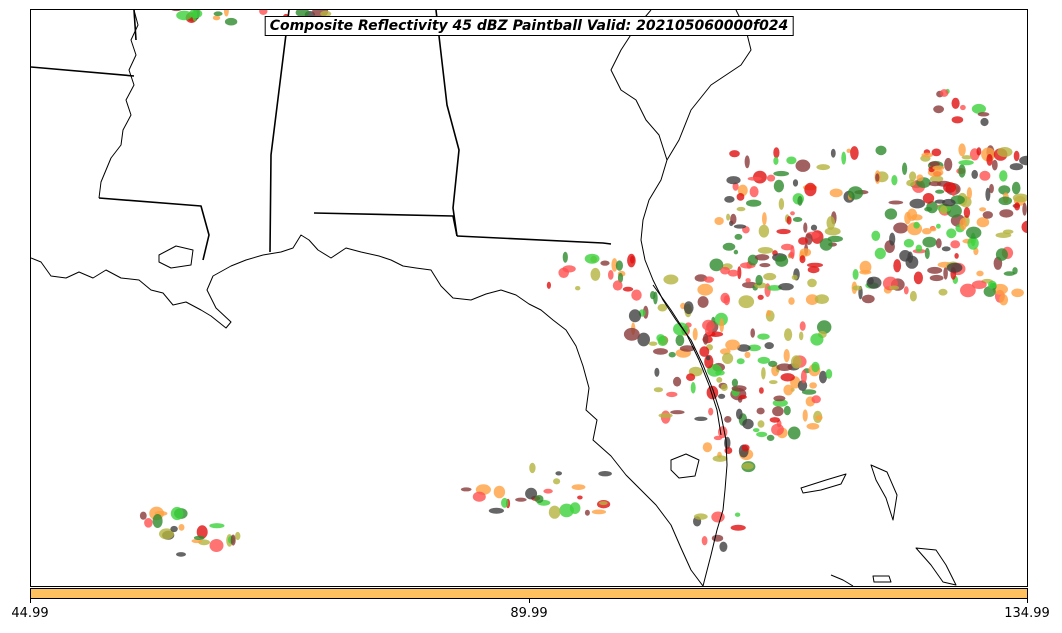  Describe the element at coordinates (687, 360) in the screenshot. I see `indian-river-lagoon` at that location.